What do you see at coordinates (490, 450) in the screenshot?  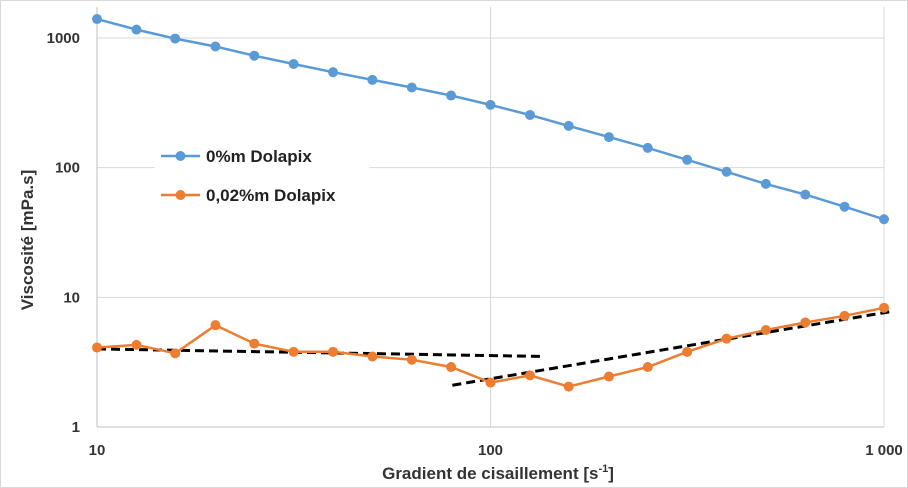 I see `x-tick-label-1: 100` at bounding box center [490, 450].